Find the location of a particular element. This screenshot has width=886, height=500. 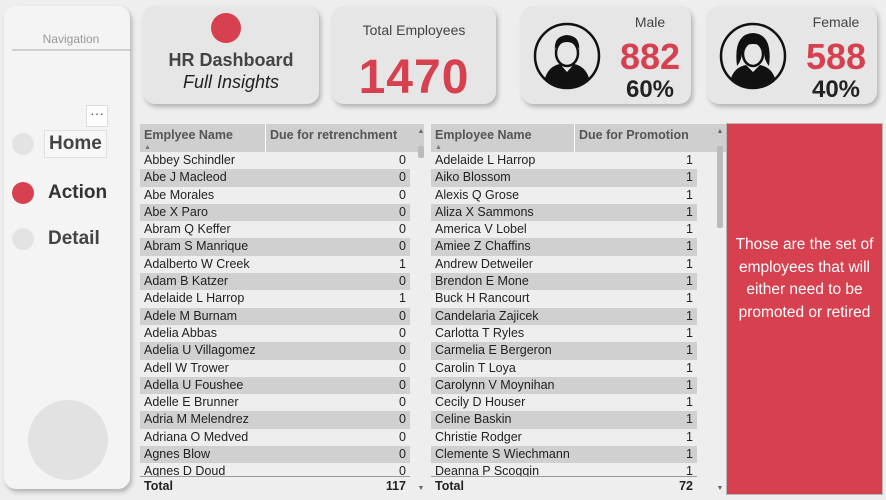

table-row: Adelle E Brunner 0 is located at coordinates (275, 402).